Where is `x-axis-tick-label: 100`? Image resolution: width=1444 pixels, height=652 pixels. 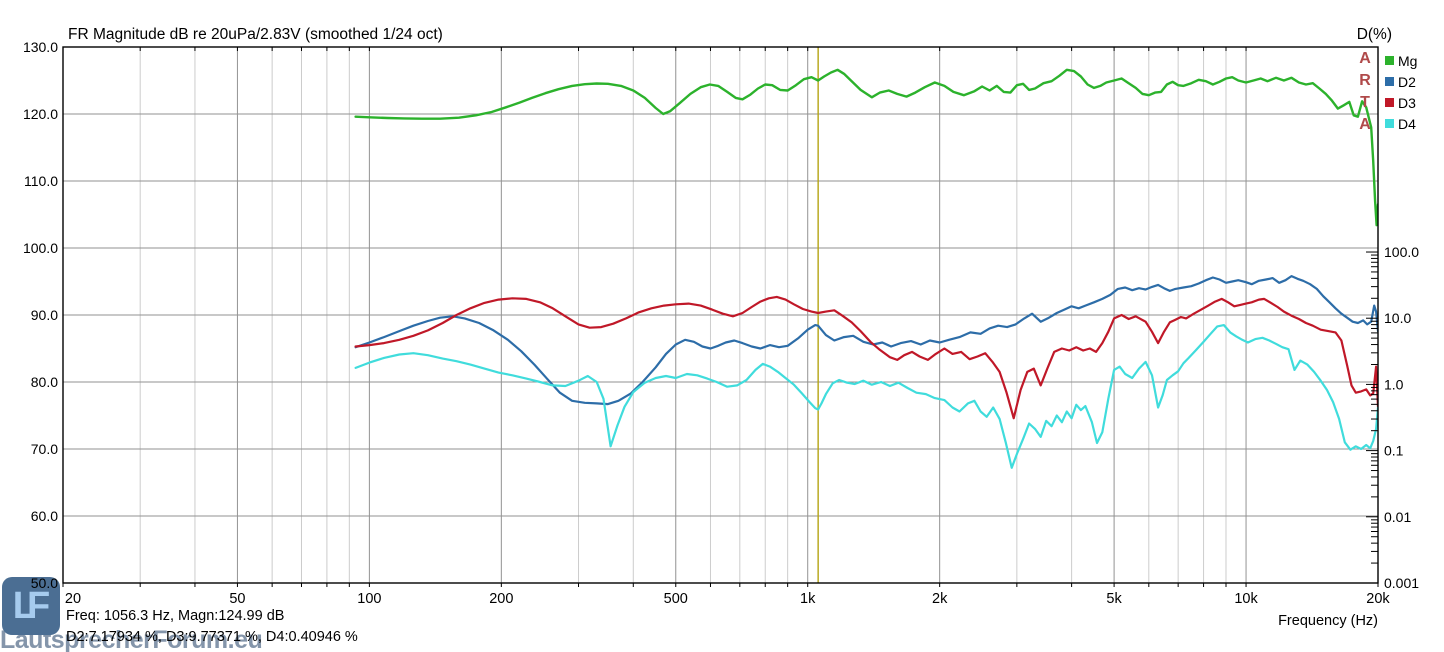
x-axis-tick-label: 100 is located at coordinates (369, 599).